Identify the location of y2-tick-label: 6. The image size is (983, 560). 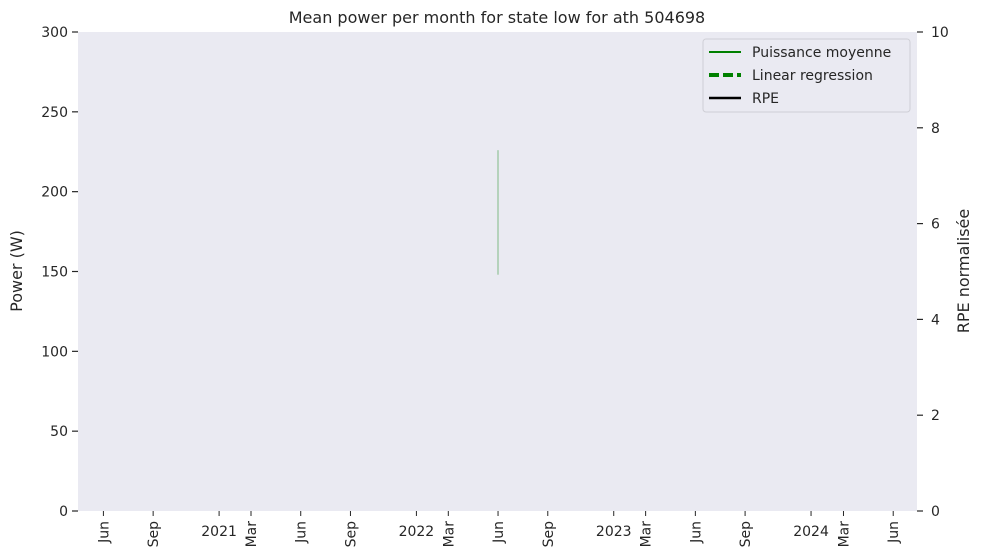
(935, 225).